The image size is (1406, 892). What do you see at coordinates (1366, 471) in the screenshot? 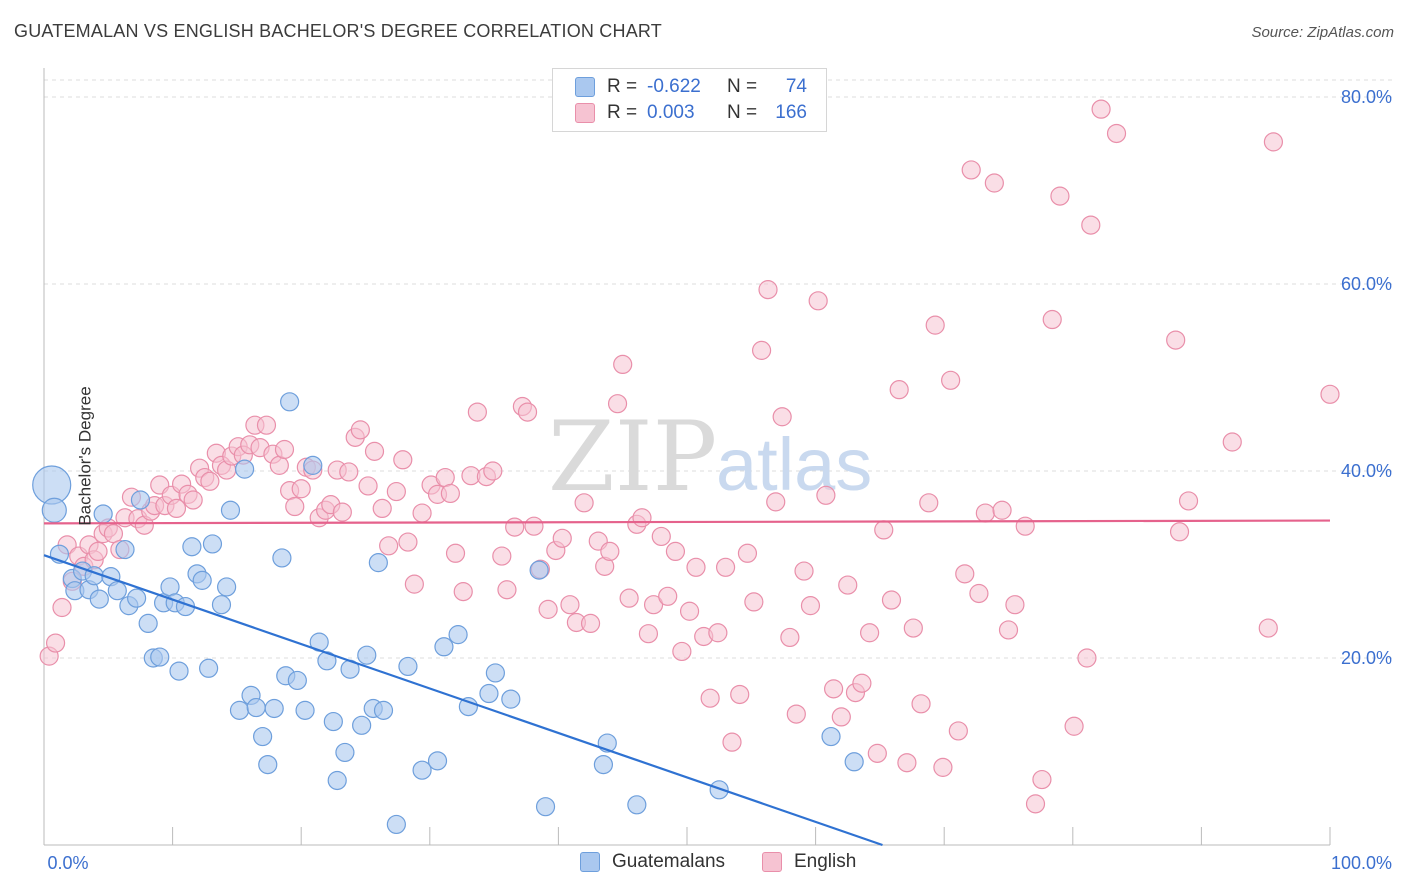
I see `y-tick-label: 40.0%` at bounding box center [1366, 471].